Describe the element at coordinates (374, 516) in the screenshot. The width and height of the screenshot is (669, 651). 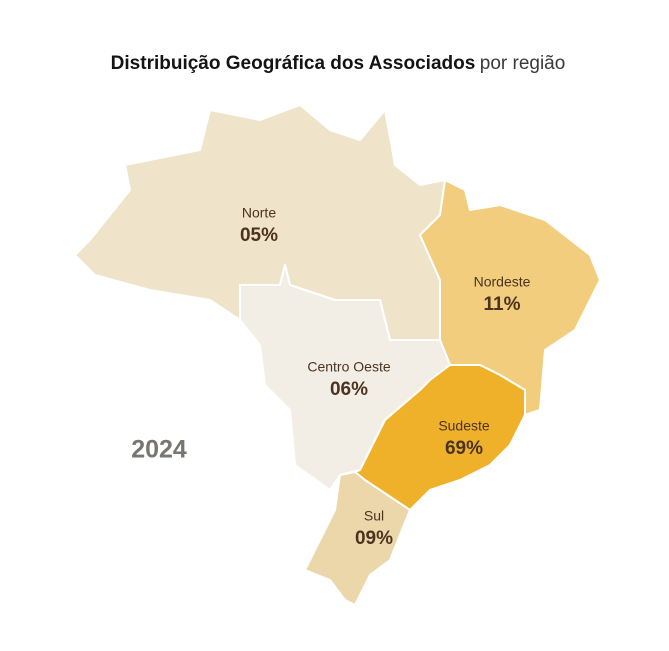
I see `region-name: Sul` at that location.